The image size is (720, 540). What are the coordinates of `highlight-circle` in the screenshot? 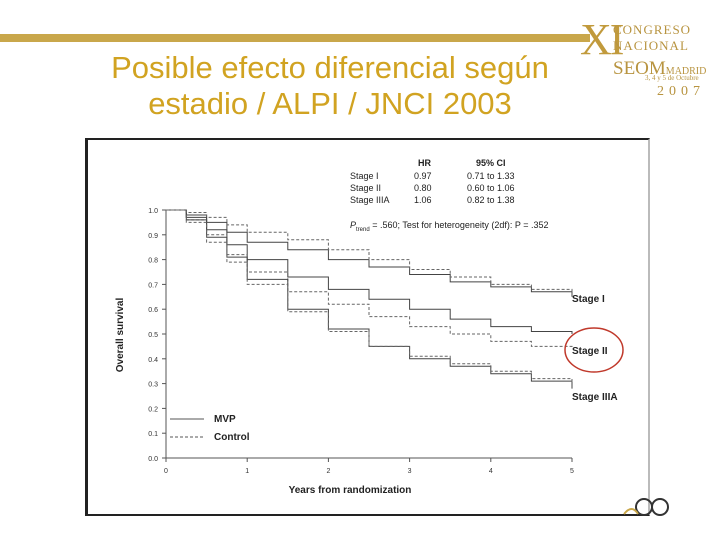 It's located at (594, 350).